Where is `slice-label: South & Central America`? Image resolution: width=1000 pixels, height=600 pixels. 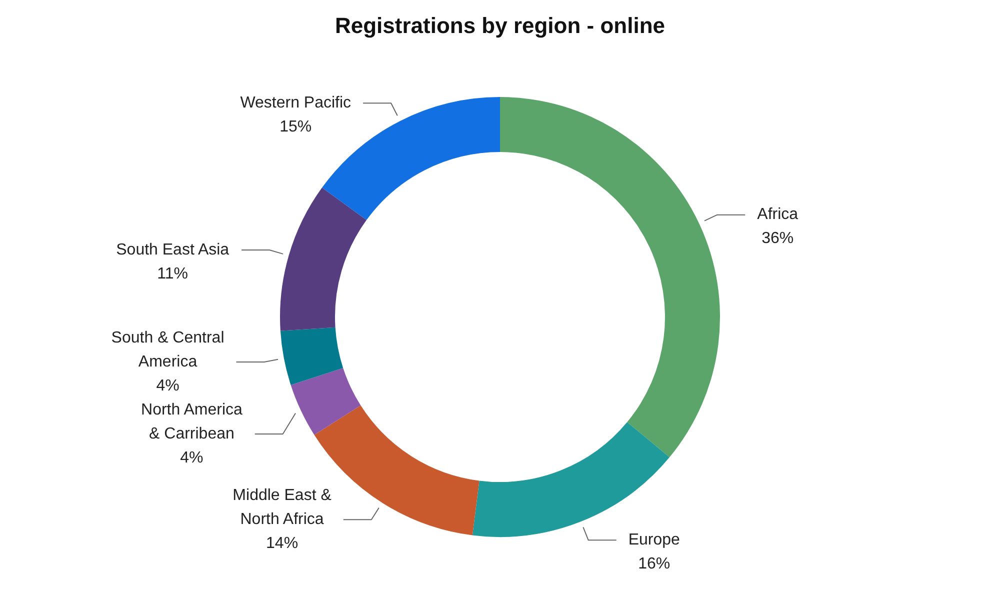 slice-label: South & Central America is located at coordinates (167, 349).